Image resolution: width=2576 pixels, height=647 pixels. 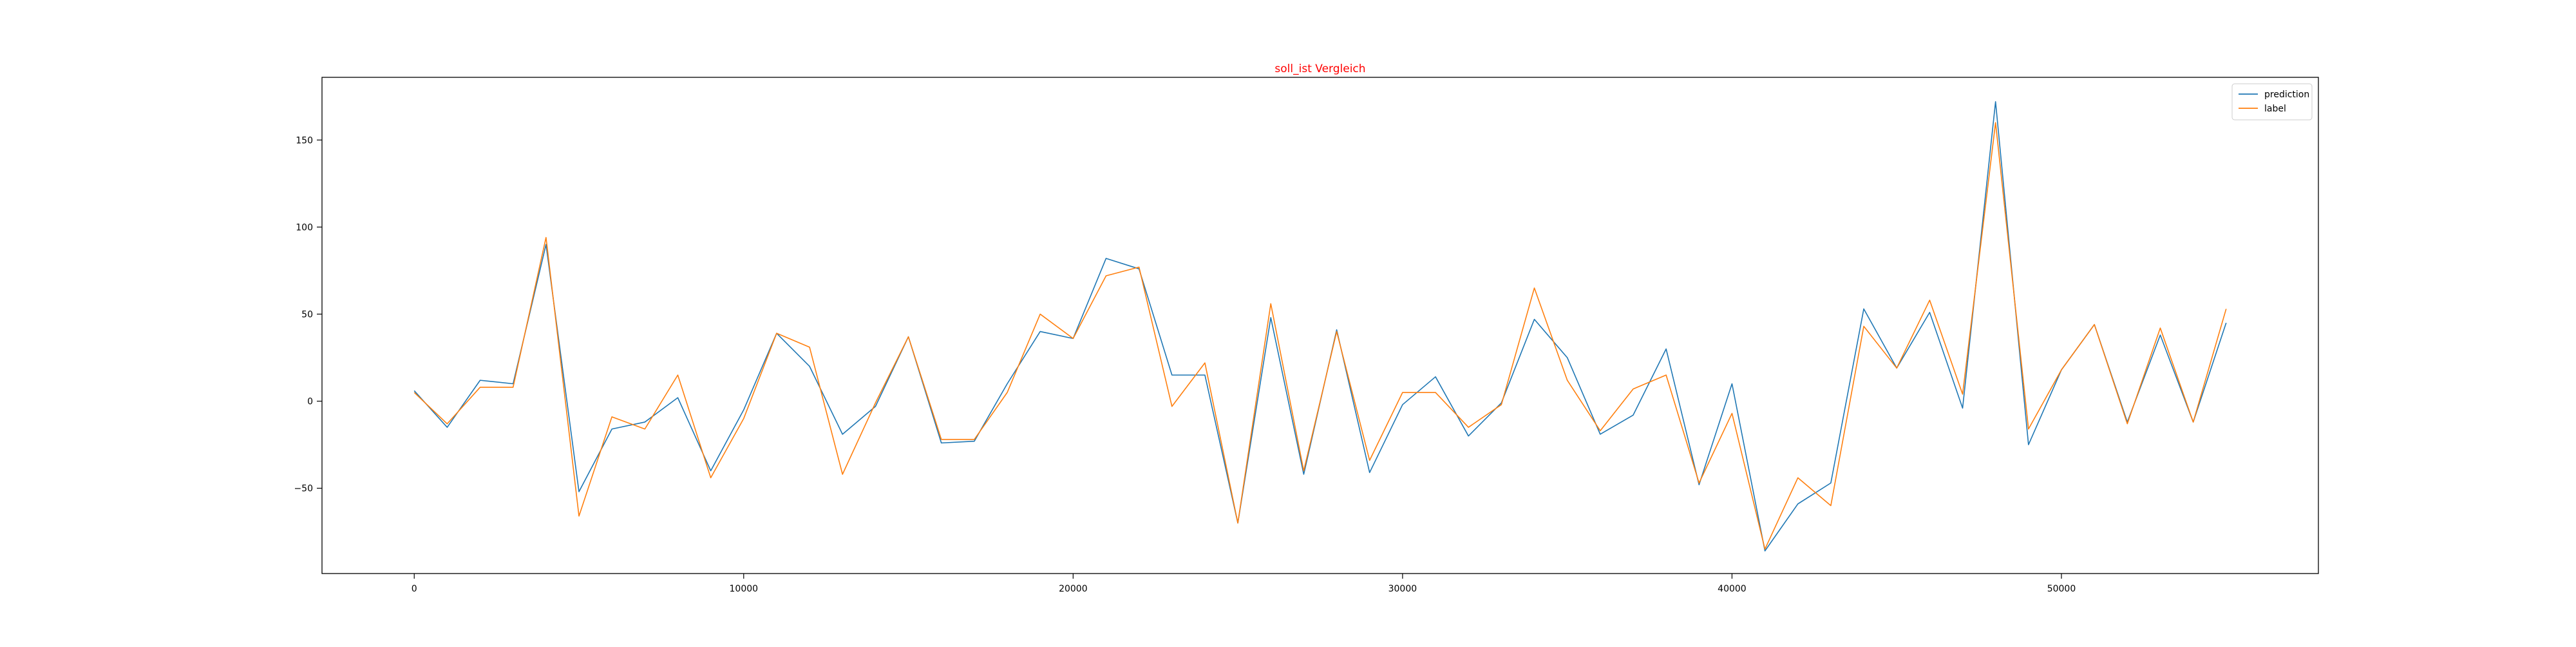 What do you see at coordinates (310, 402) in the screenshot?
I see `y-tick-label-1: 0` at bounding box center [310, 402].